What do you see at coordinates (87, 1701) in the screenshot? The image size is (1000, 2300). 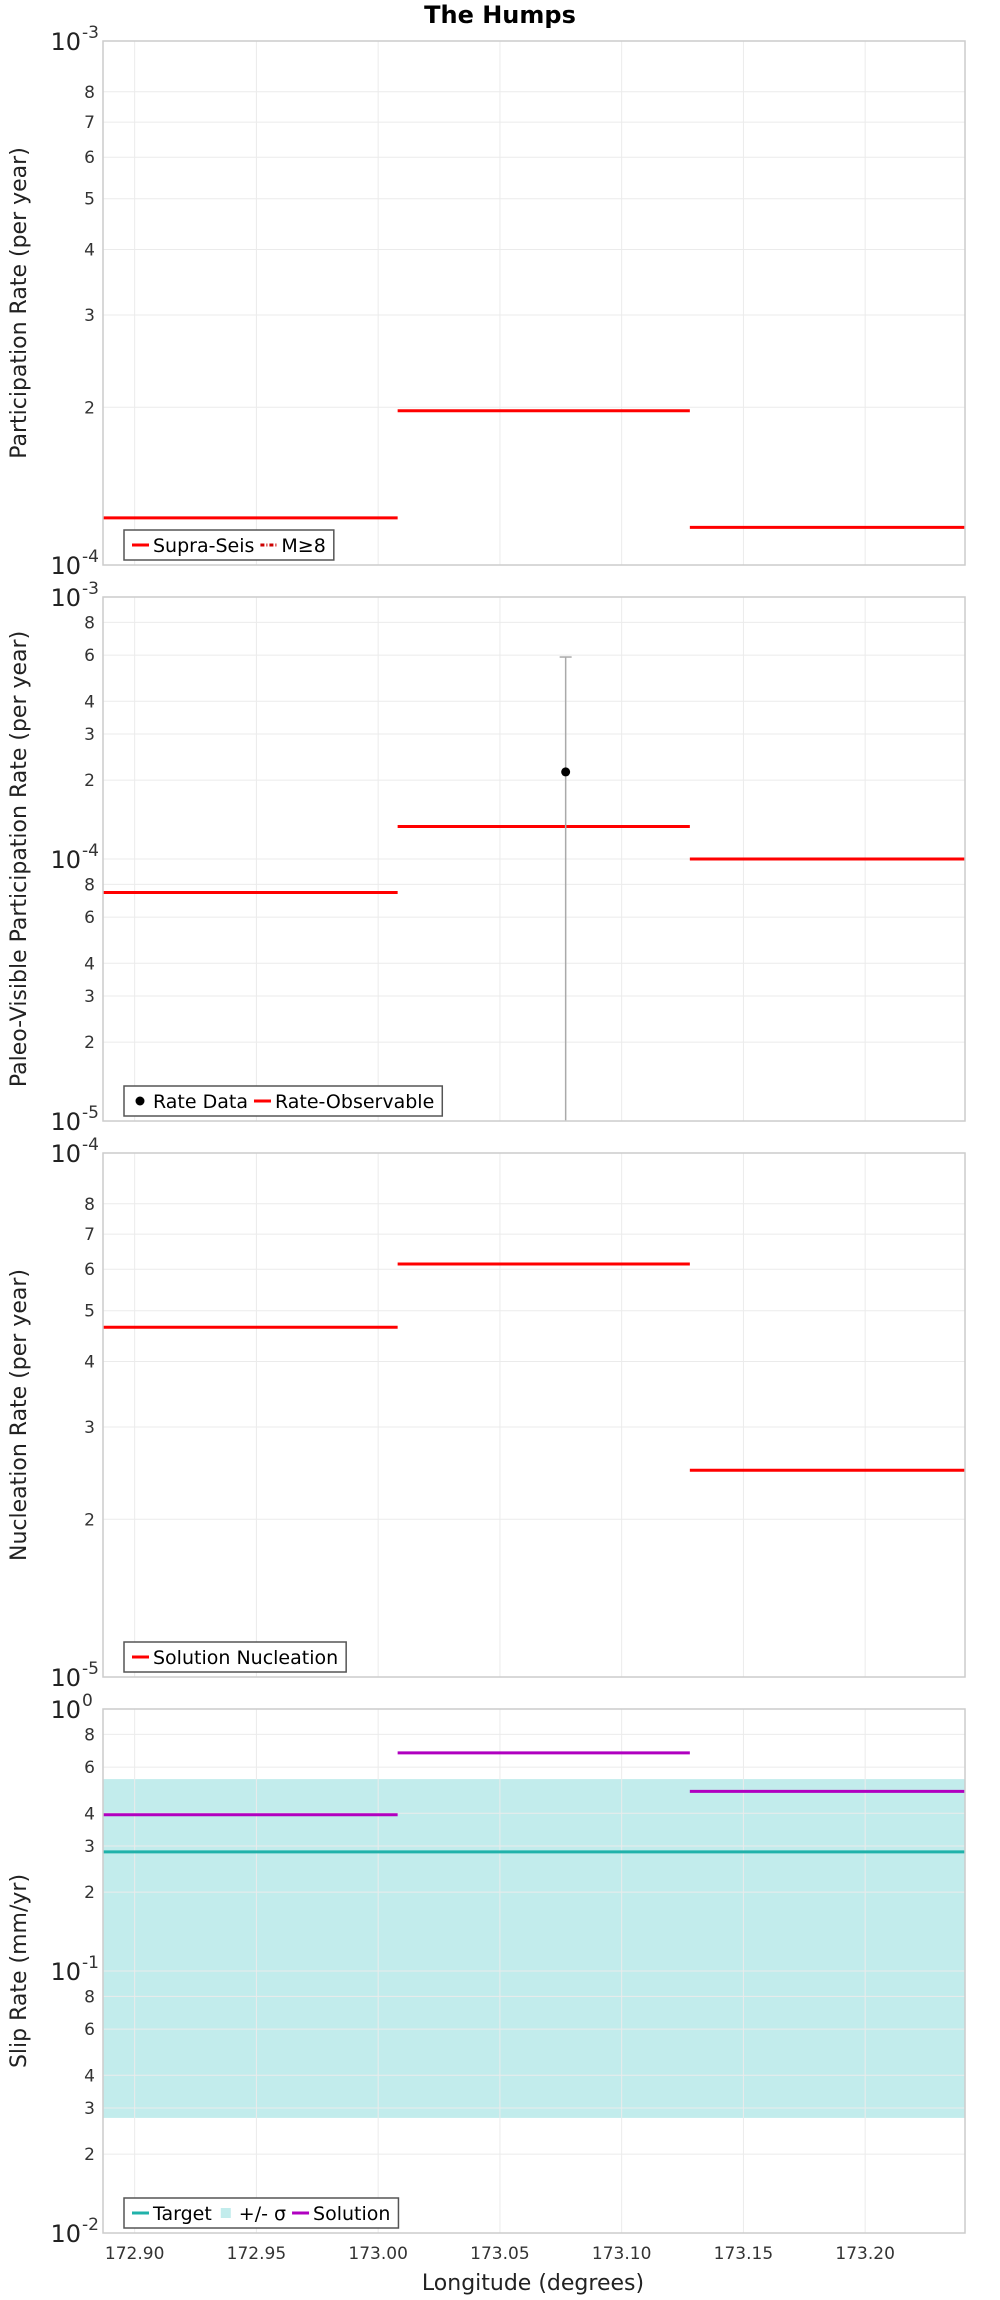 I see `y-major-exponent: 0` at bounding box center [87, 1701].